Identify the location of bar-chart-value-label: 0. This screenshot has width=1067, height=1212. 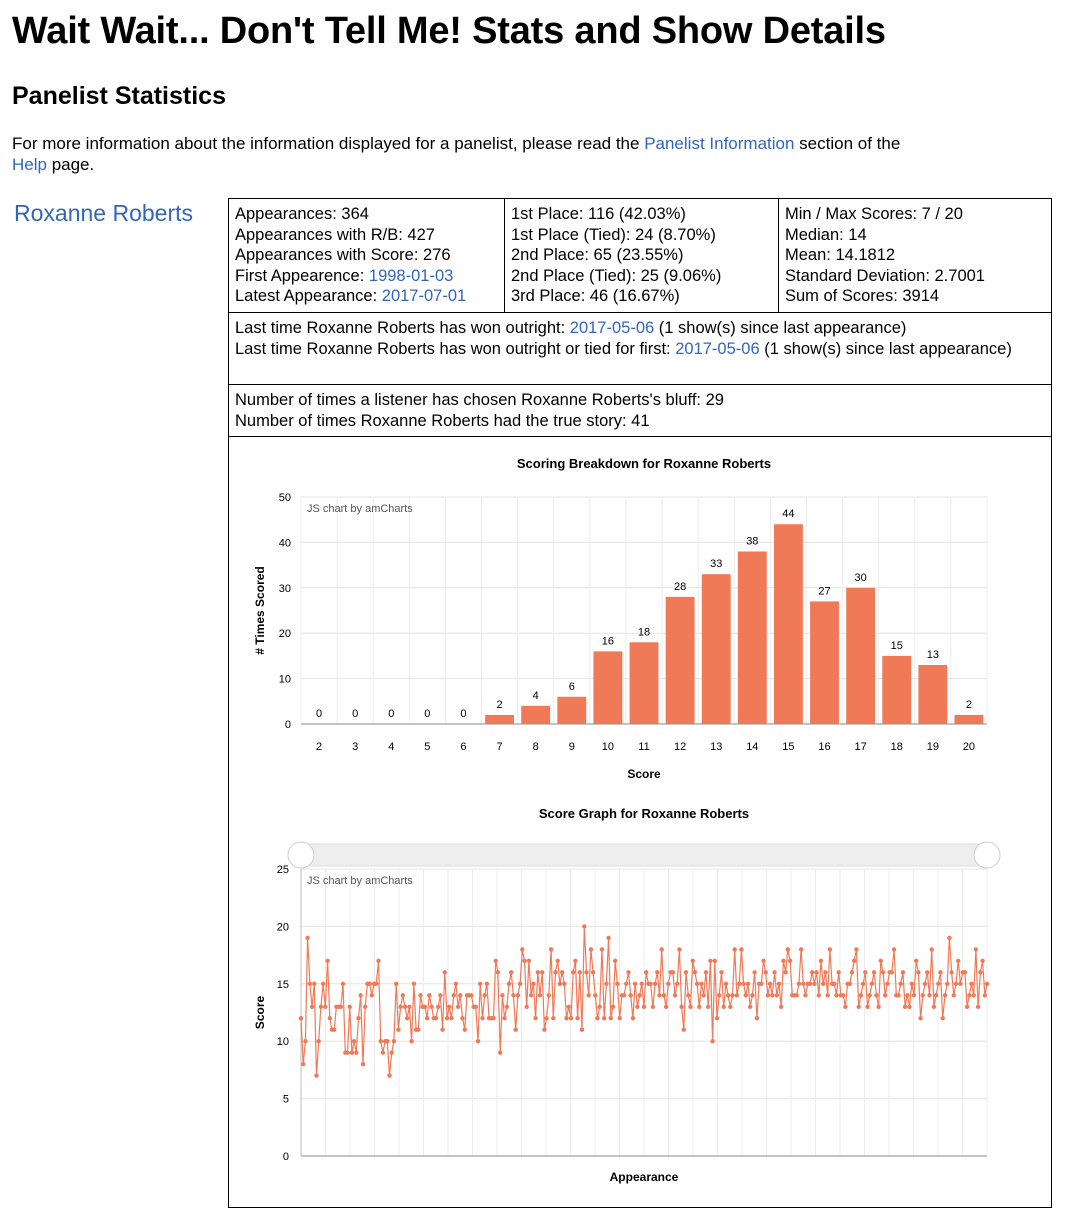
(427, 714).